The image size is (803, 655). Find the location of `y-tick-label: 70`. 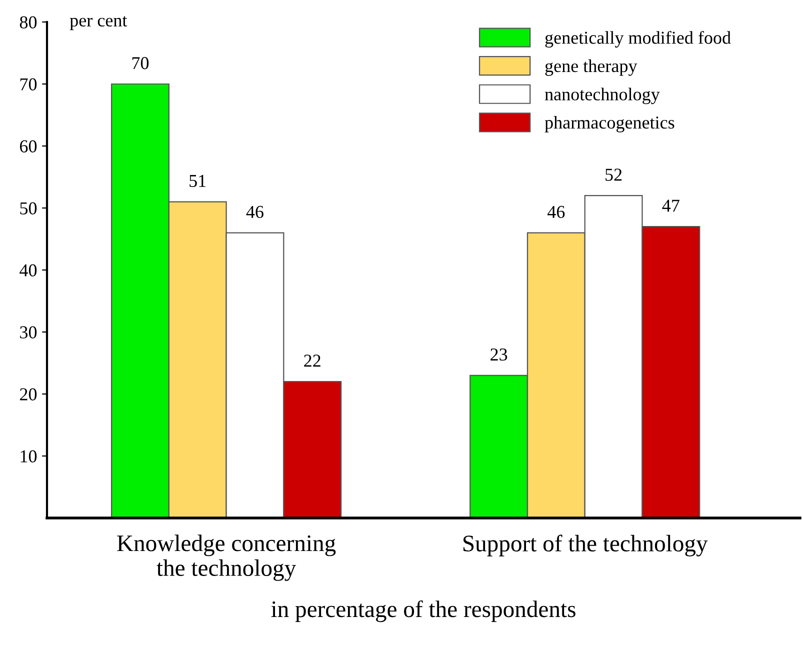

y-tick-label: 70 is located at coordinates (28, 84).